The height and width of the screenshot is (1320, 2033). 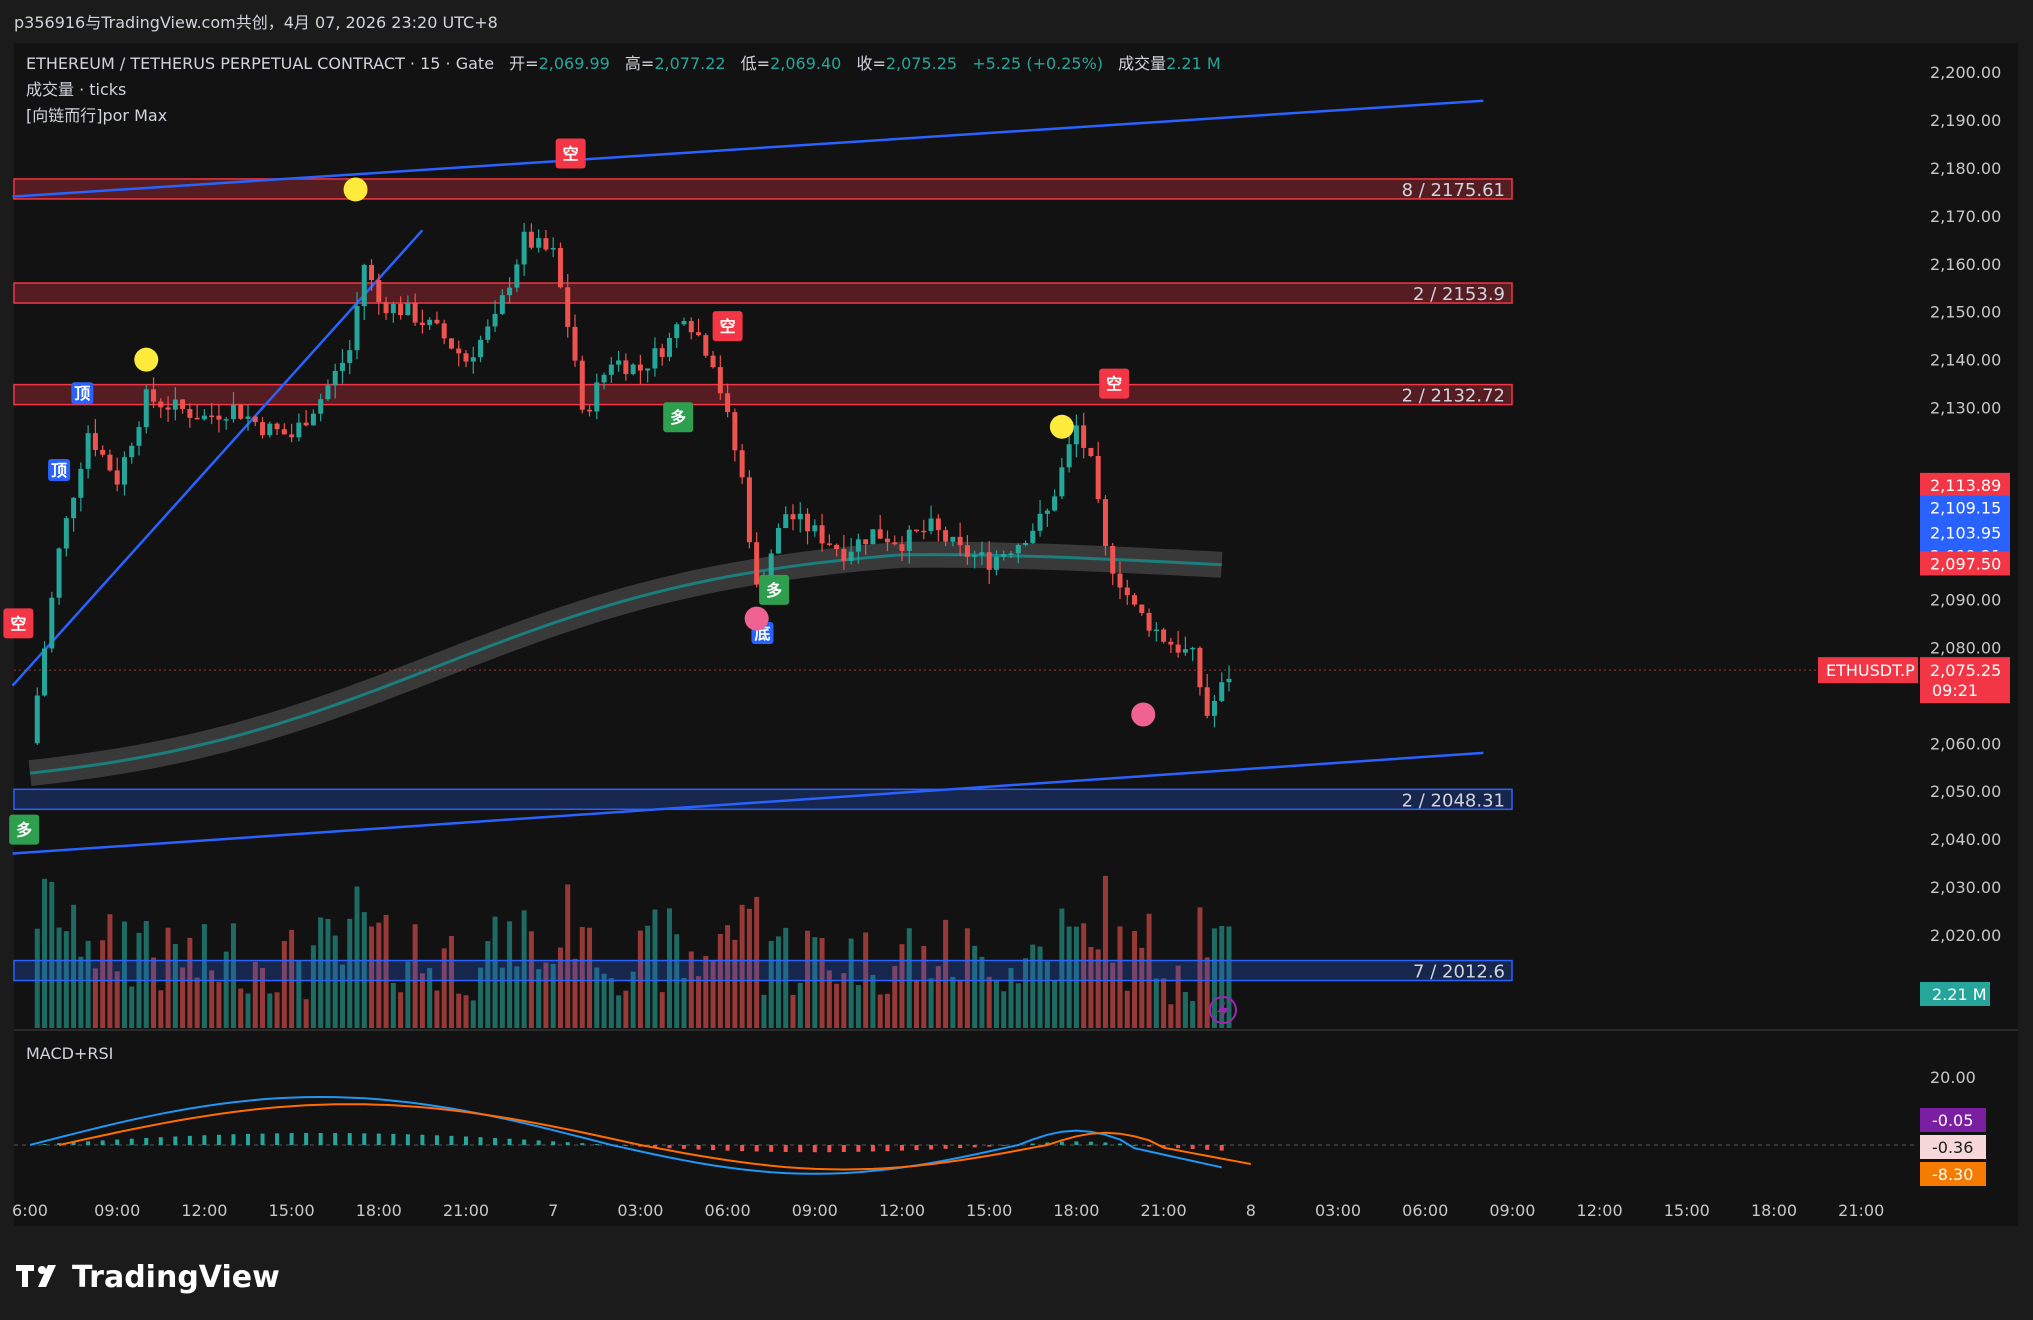 What do you see at coordinates (553, 1210) in the screenshot?
I see `time-tick: 7` at bounding box center [553, 1210].